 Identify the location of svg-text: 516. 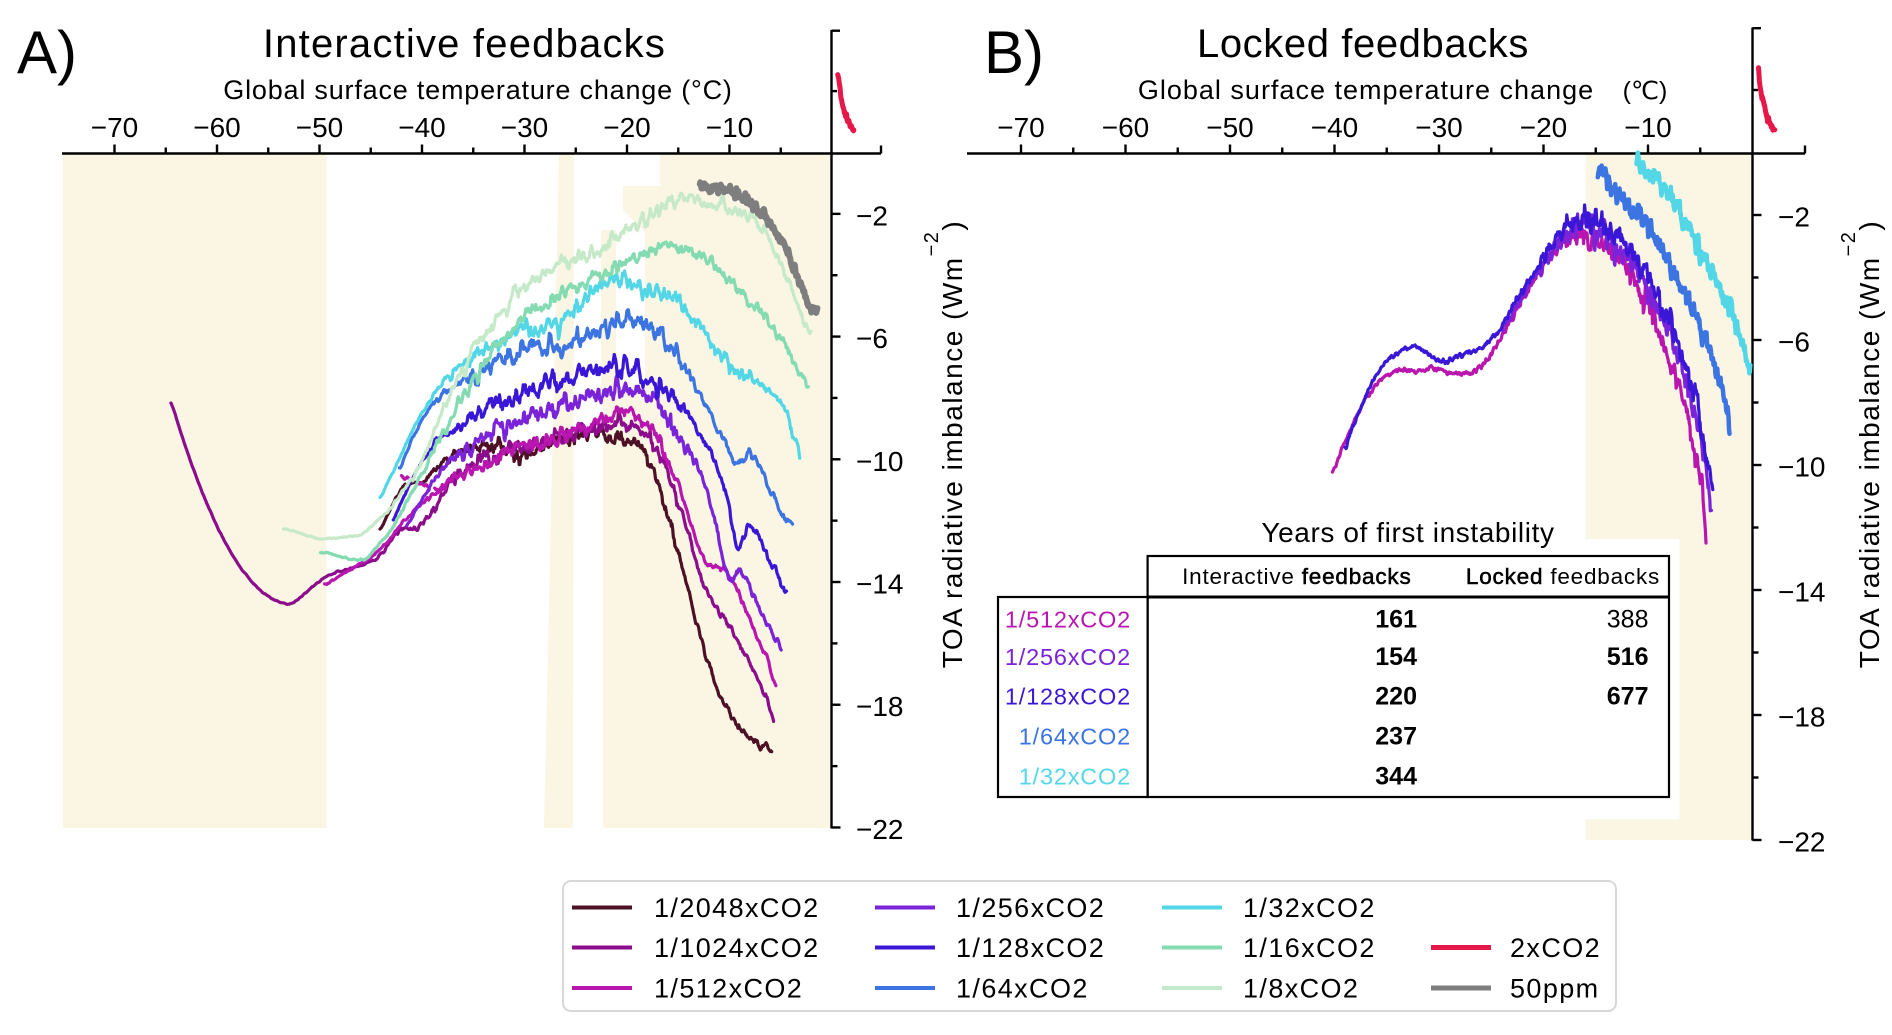
(1628, 657).